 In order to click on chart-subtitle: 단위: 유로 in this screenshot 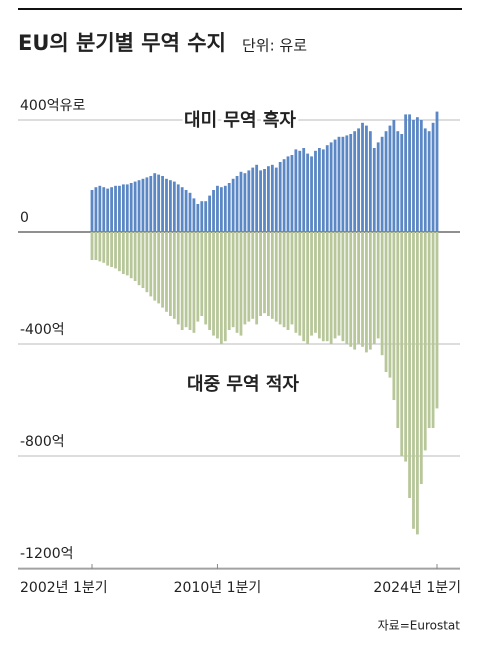, I will do `click(274, 46)`.